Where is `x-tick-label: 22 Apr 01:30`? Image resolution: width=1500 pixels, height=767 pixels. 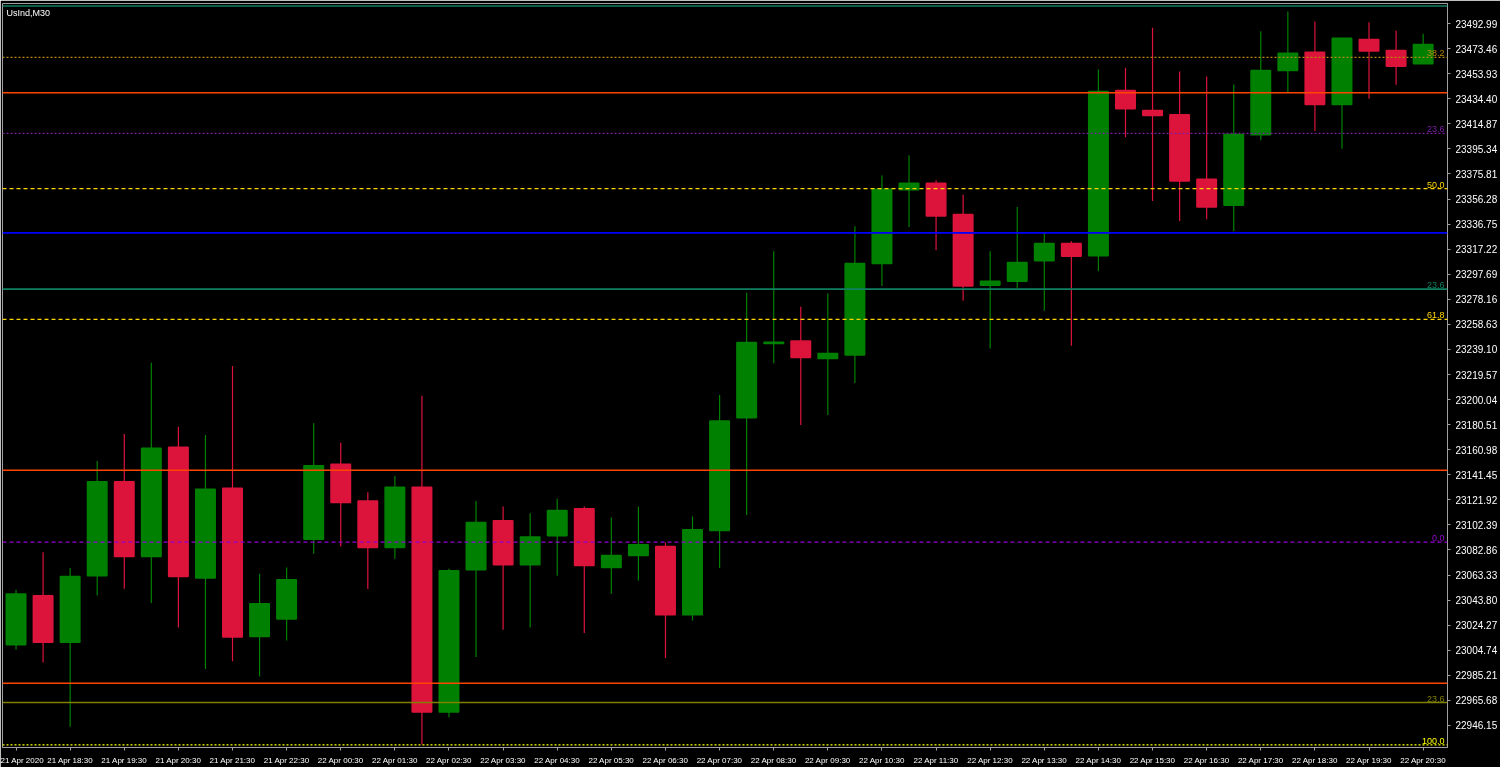
x-tick-label: 22 Apr 01:30 is located at coordinates (394, 760).